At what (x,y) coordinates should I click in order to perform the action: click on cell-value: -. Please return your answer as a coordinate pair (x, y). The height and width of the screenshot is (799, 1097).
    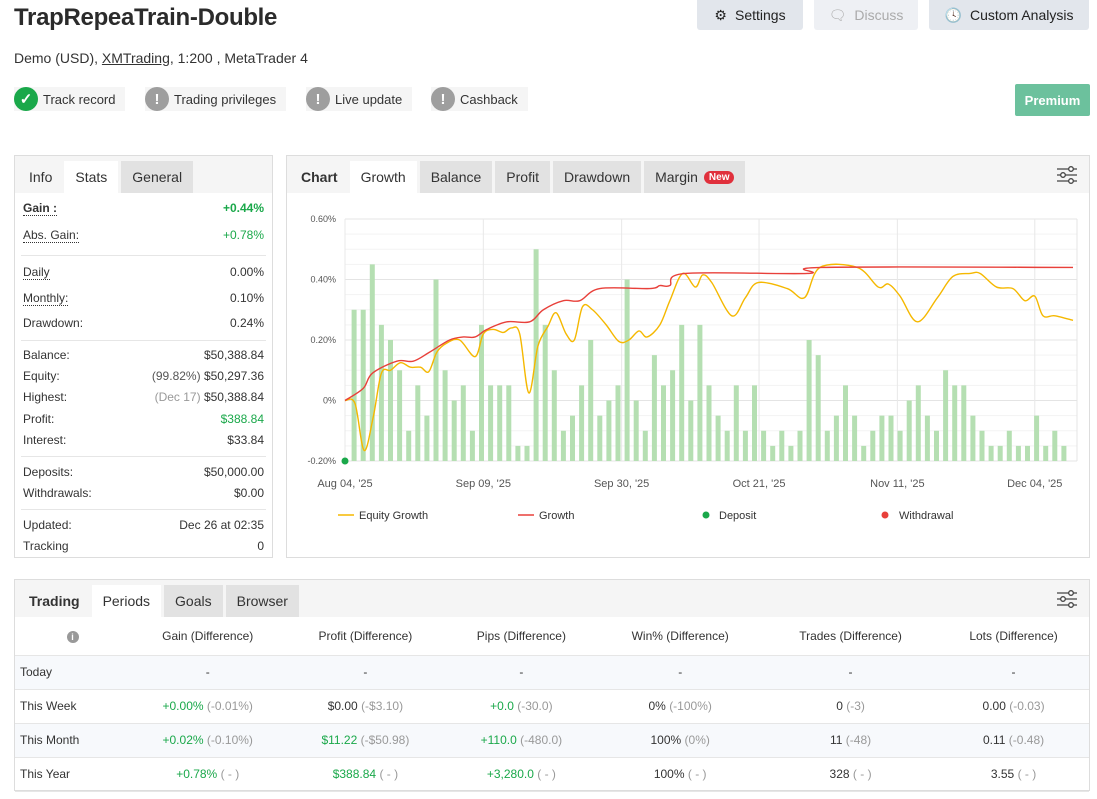
    Looking at the image, I should click on (680, 672).